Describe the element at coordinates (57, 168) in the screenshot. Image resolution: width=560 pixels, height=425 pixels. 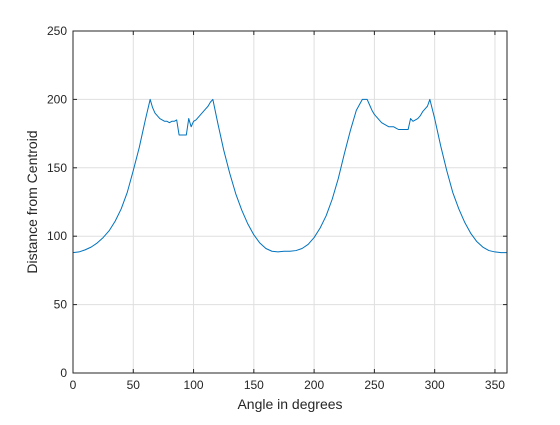
I see `y-tick-label: 150` at that location.